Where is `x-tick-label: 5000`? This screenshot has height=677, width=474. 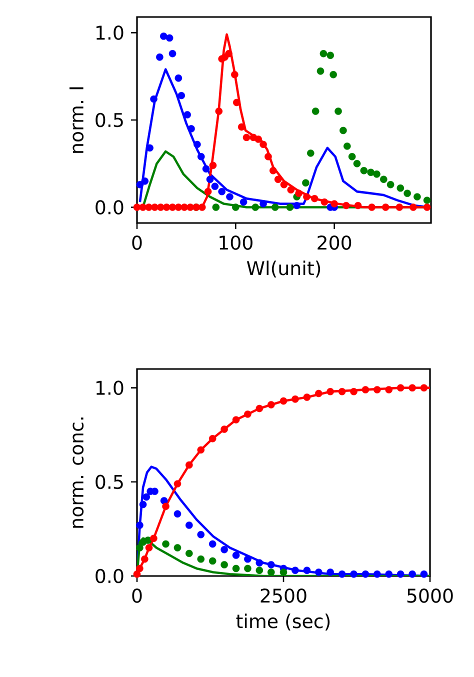
x-tick-label: 5000 is located at coordinates (430, 595).